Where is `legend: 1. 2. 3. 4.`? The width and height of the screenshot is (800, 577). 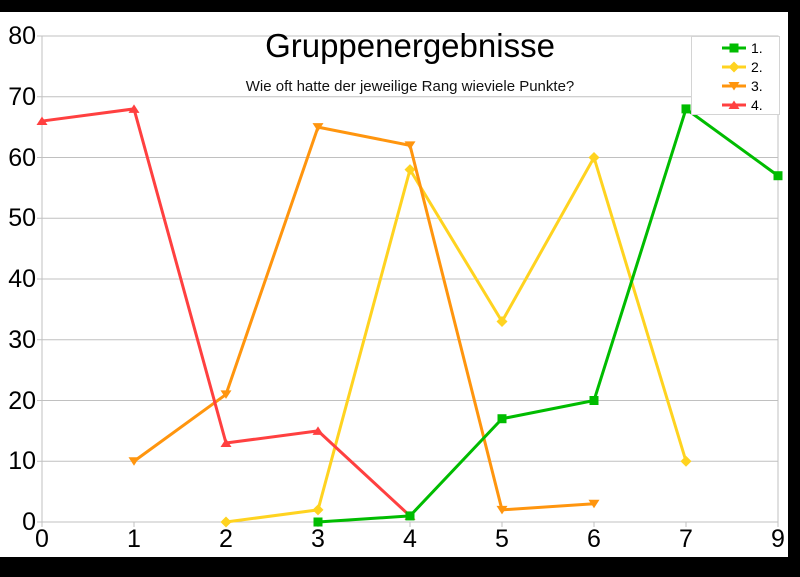 legend: 1. 2. 3. 4. is located at coordinates (735, 75).